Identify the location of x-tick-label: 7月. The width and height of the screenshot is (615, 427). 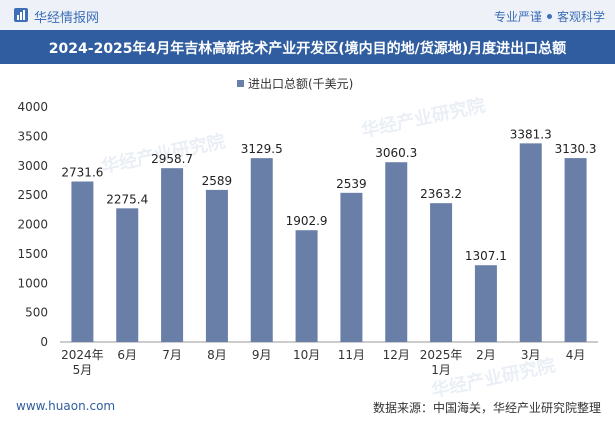
(172, 355).